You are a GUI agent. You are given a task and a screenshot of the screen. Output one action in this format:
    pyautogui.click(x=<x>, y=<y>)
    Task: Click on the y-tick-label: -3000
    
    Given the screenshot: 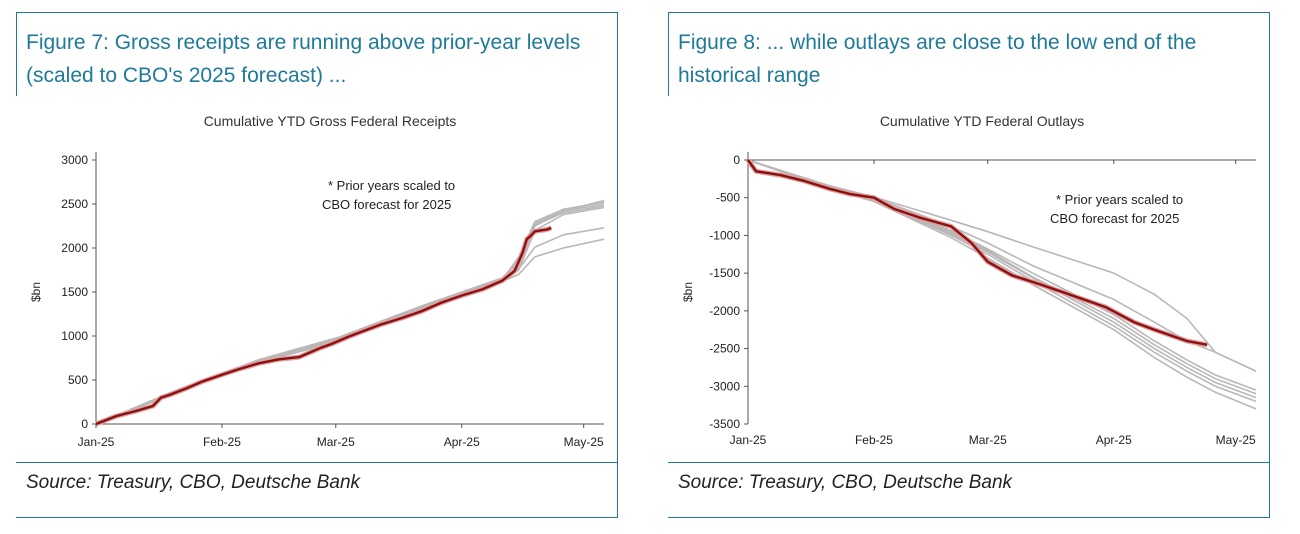 What is the action you would take?
    pyautogui.click(x=724, y=386)
    